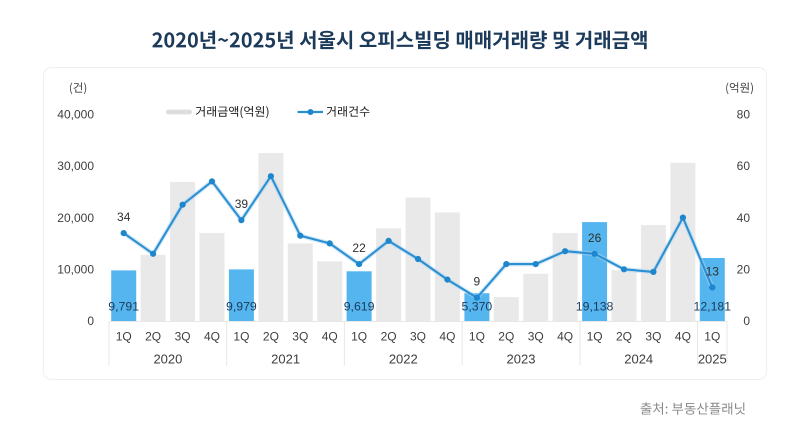  What do you see at coordinates (242, 204) in the screenshot?
I see `svg-text: 39` at bounding box center [242, 204].